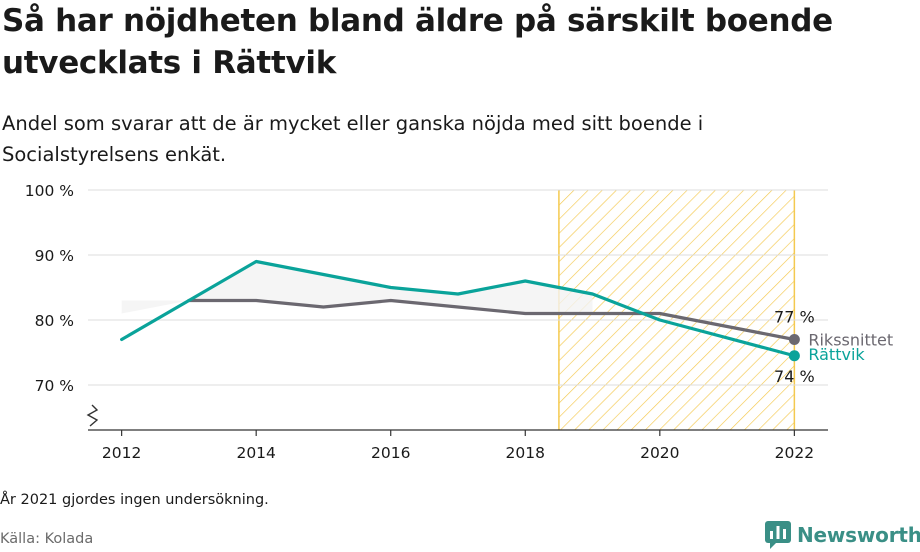 The image size is (920, 552). Describe the element at coordinates (525, 453) in the screenshot. I see `x-tick-label: 2018` at that location.